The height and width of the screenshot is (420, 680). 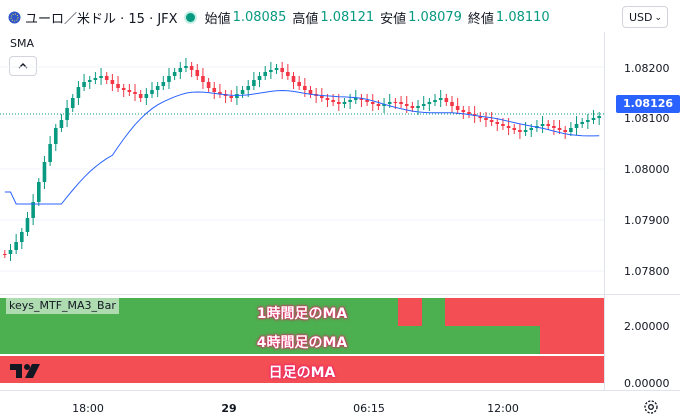 What do you see at coordinates (302, 343) in the screenshot?
I see `ma-4h-label: 4時間足のMA` at bounding box center [302, 343].